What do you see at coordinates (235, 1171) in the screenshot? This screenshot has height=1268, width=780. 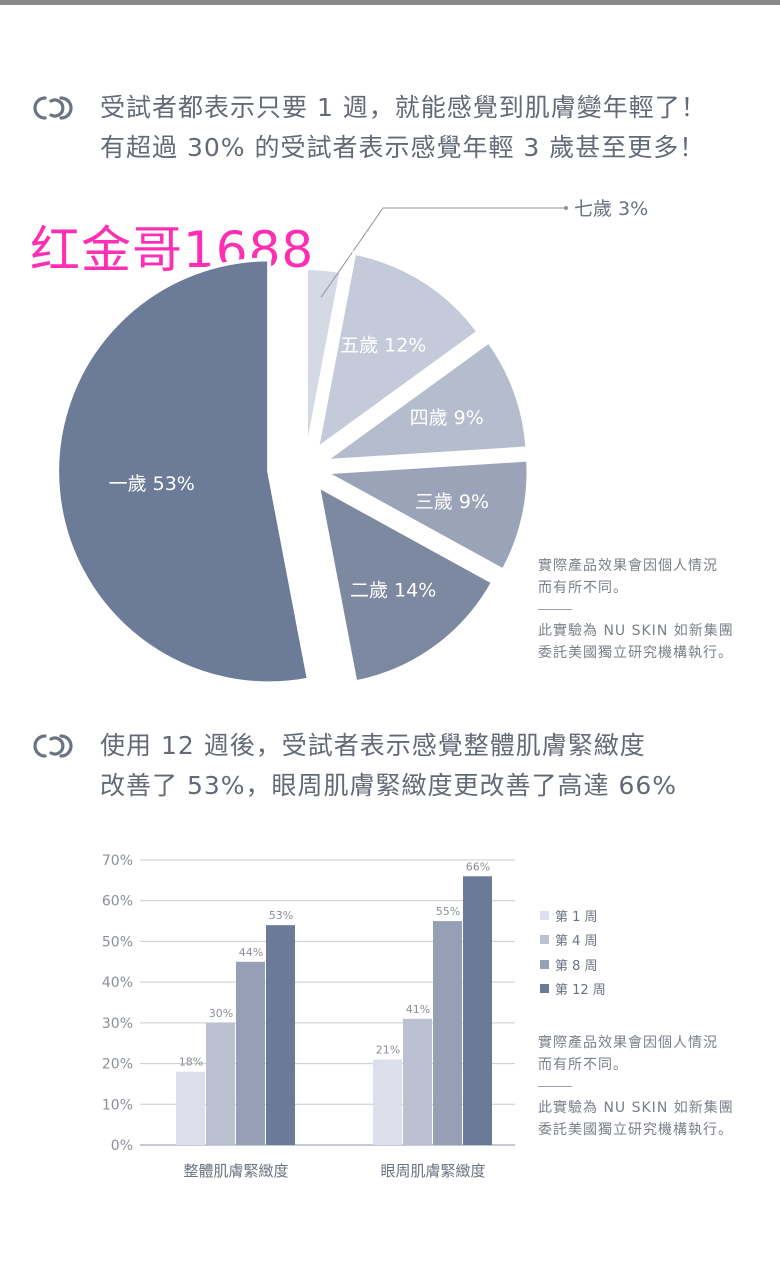 I see `x-category-label: 整體肌膚緊緻度` at bounding box center [235, 1171].